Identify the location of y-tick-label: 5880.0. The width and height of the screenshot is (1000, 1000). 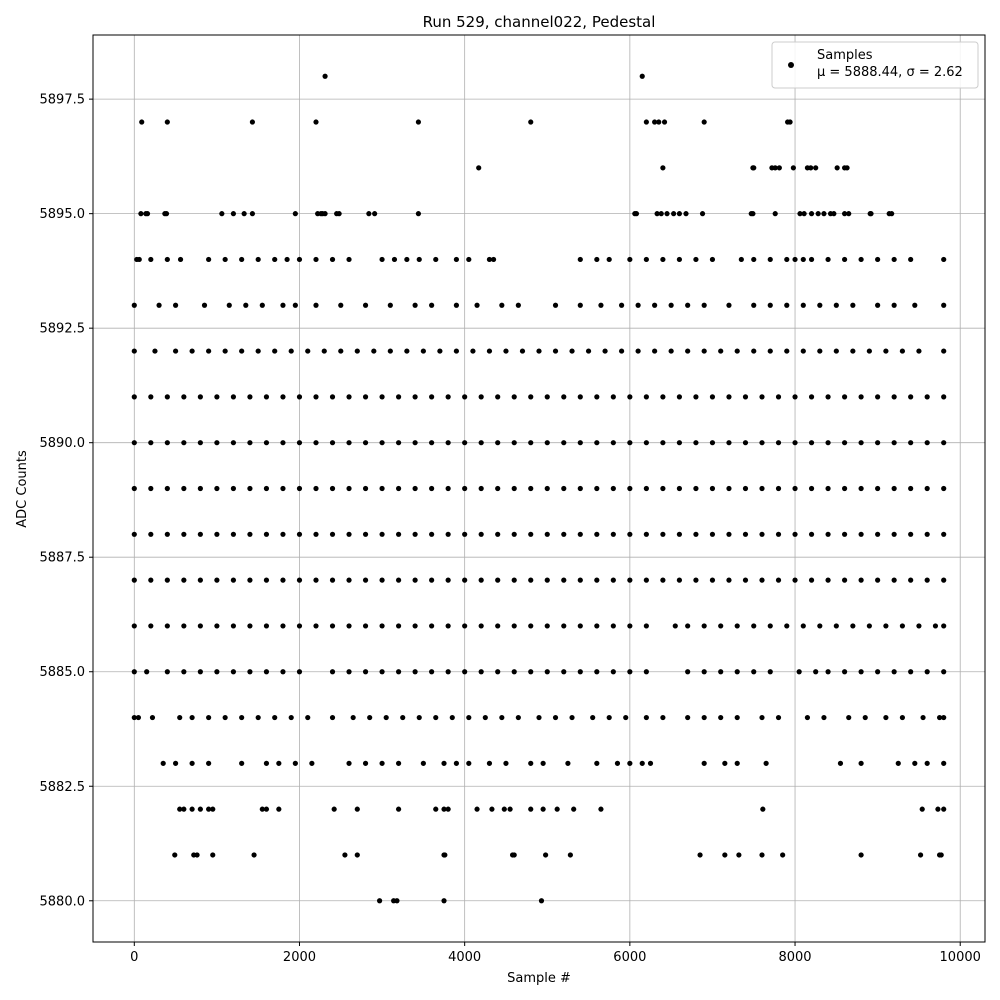
(63, 901).